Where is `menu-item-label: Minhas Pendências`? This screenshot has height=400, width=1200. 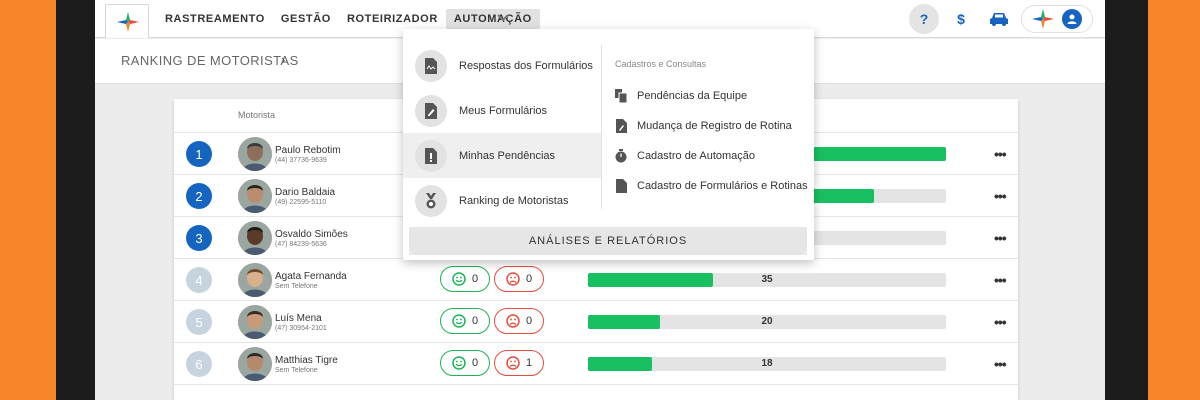 menu-item-label: Minhas Pendências is located at coordinates (507, 155).